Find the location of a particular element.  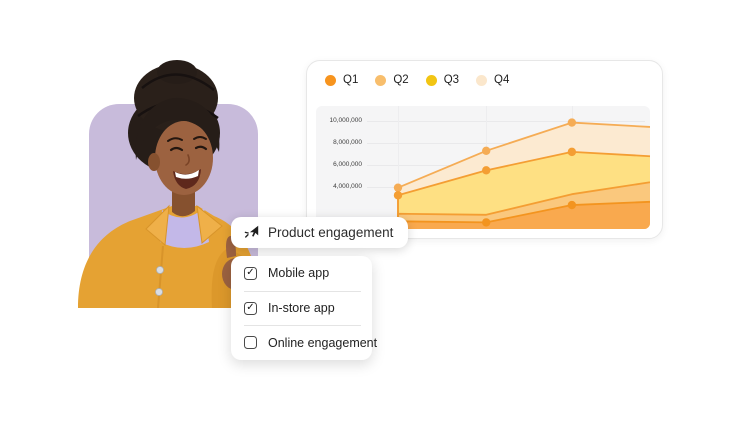

shirt is located at coordinates (184, 228).